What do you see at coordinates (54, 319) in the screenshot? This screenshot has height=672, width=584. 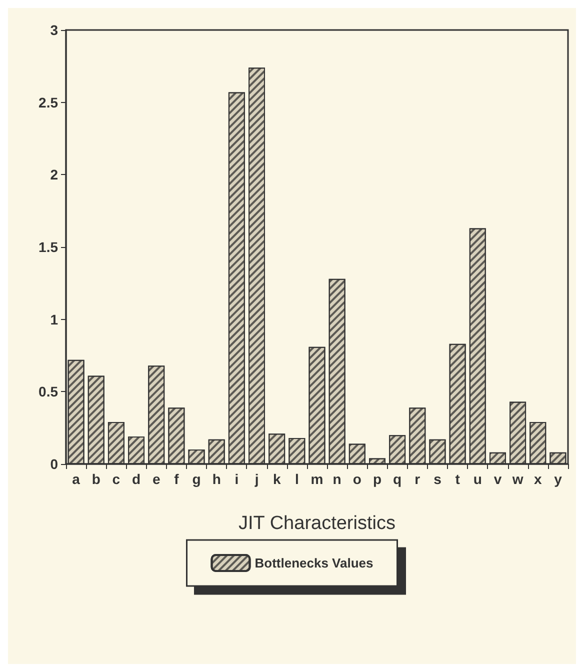 I see `y-tick-label: 1` at bounding box center [54, 319].